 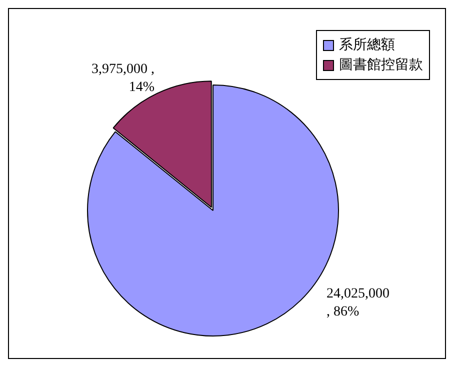 I want to click on data-label: 3,975,000 , 14%, so click(x=123, y=78).